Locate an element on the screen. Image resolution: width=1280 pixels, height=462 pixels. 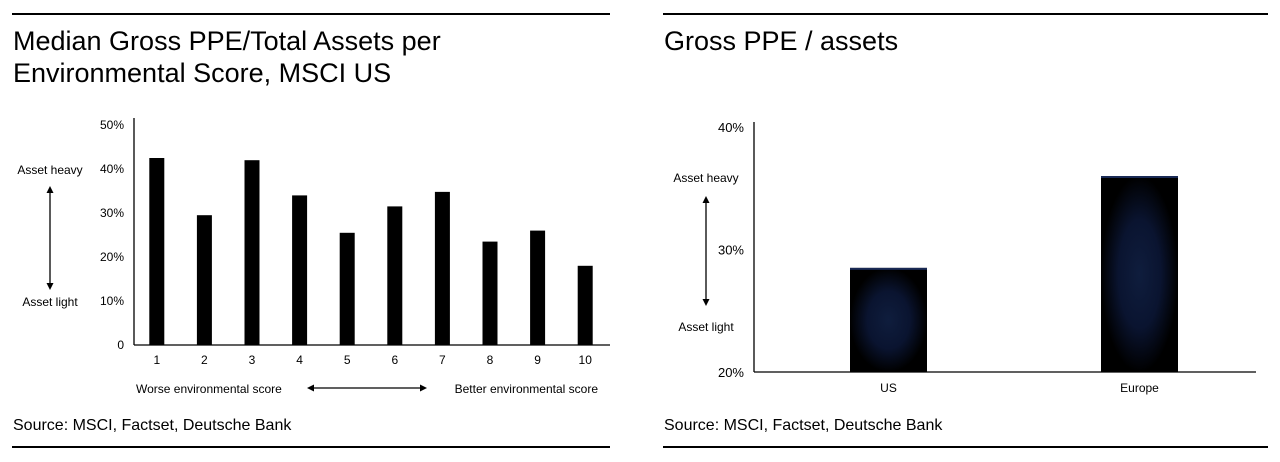
y-tick-label: 0 is located at coordinates (120, 345).